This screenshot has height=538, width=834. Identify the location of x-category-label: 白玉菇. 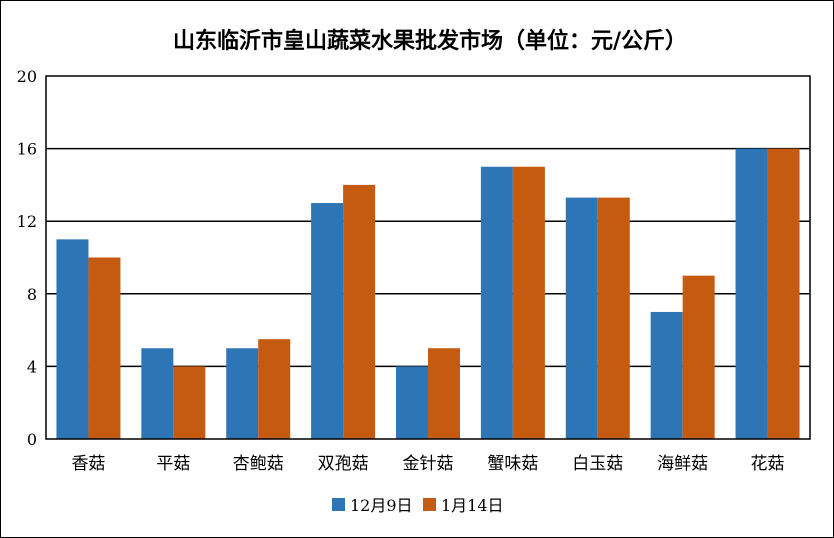
(597, 464).